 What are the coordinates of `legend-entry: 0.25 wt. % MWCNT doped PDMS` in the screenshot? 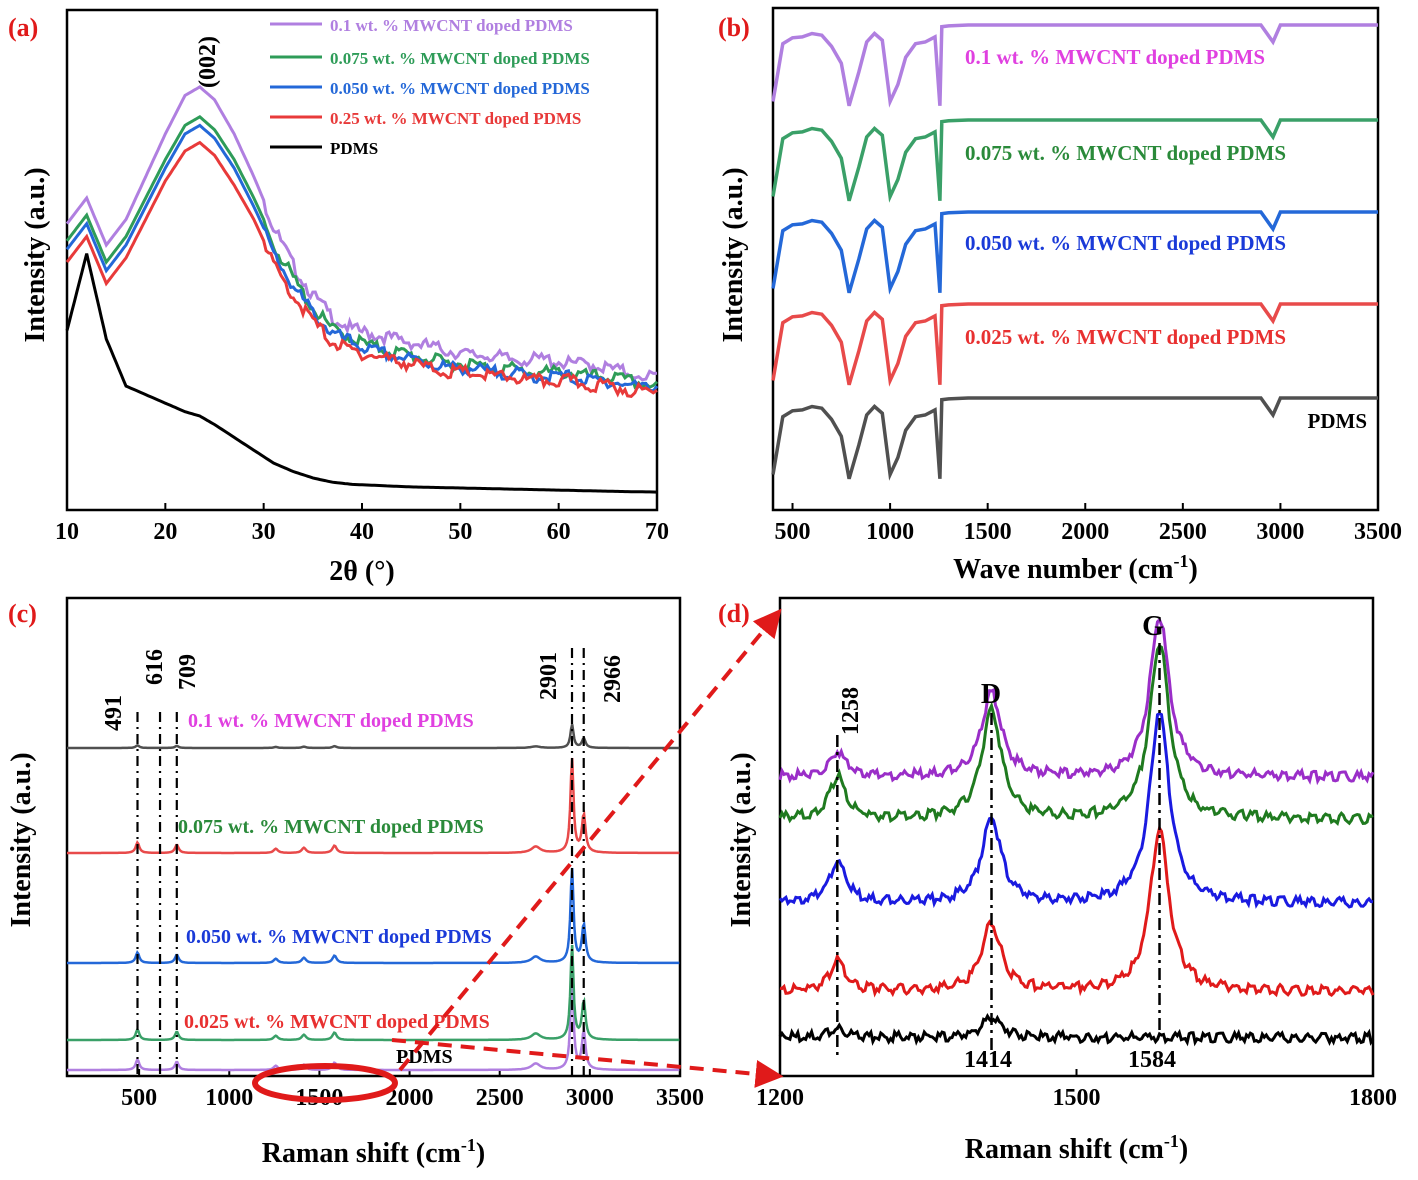 It's located at (455, 118).